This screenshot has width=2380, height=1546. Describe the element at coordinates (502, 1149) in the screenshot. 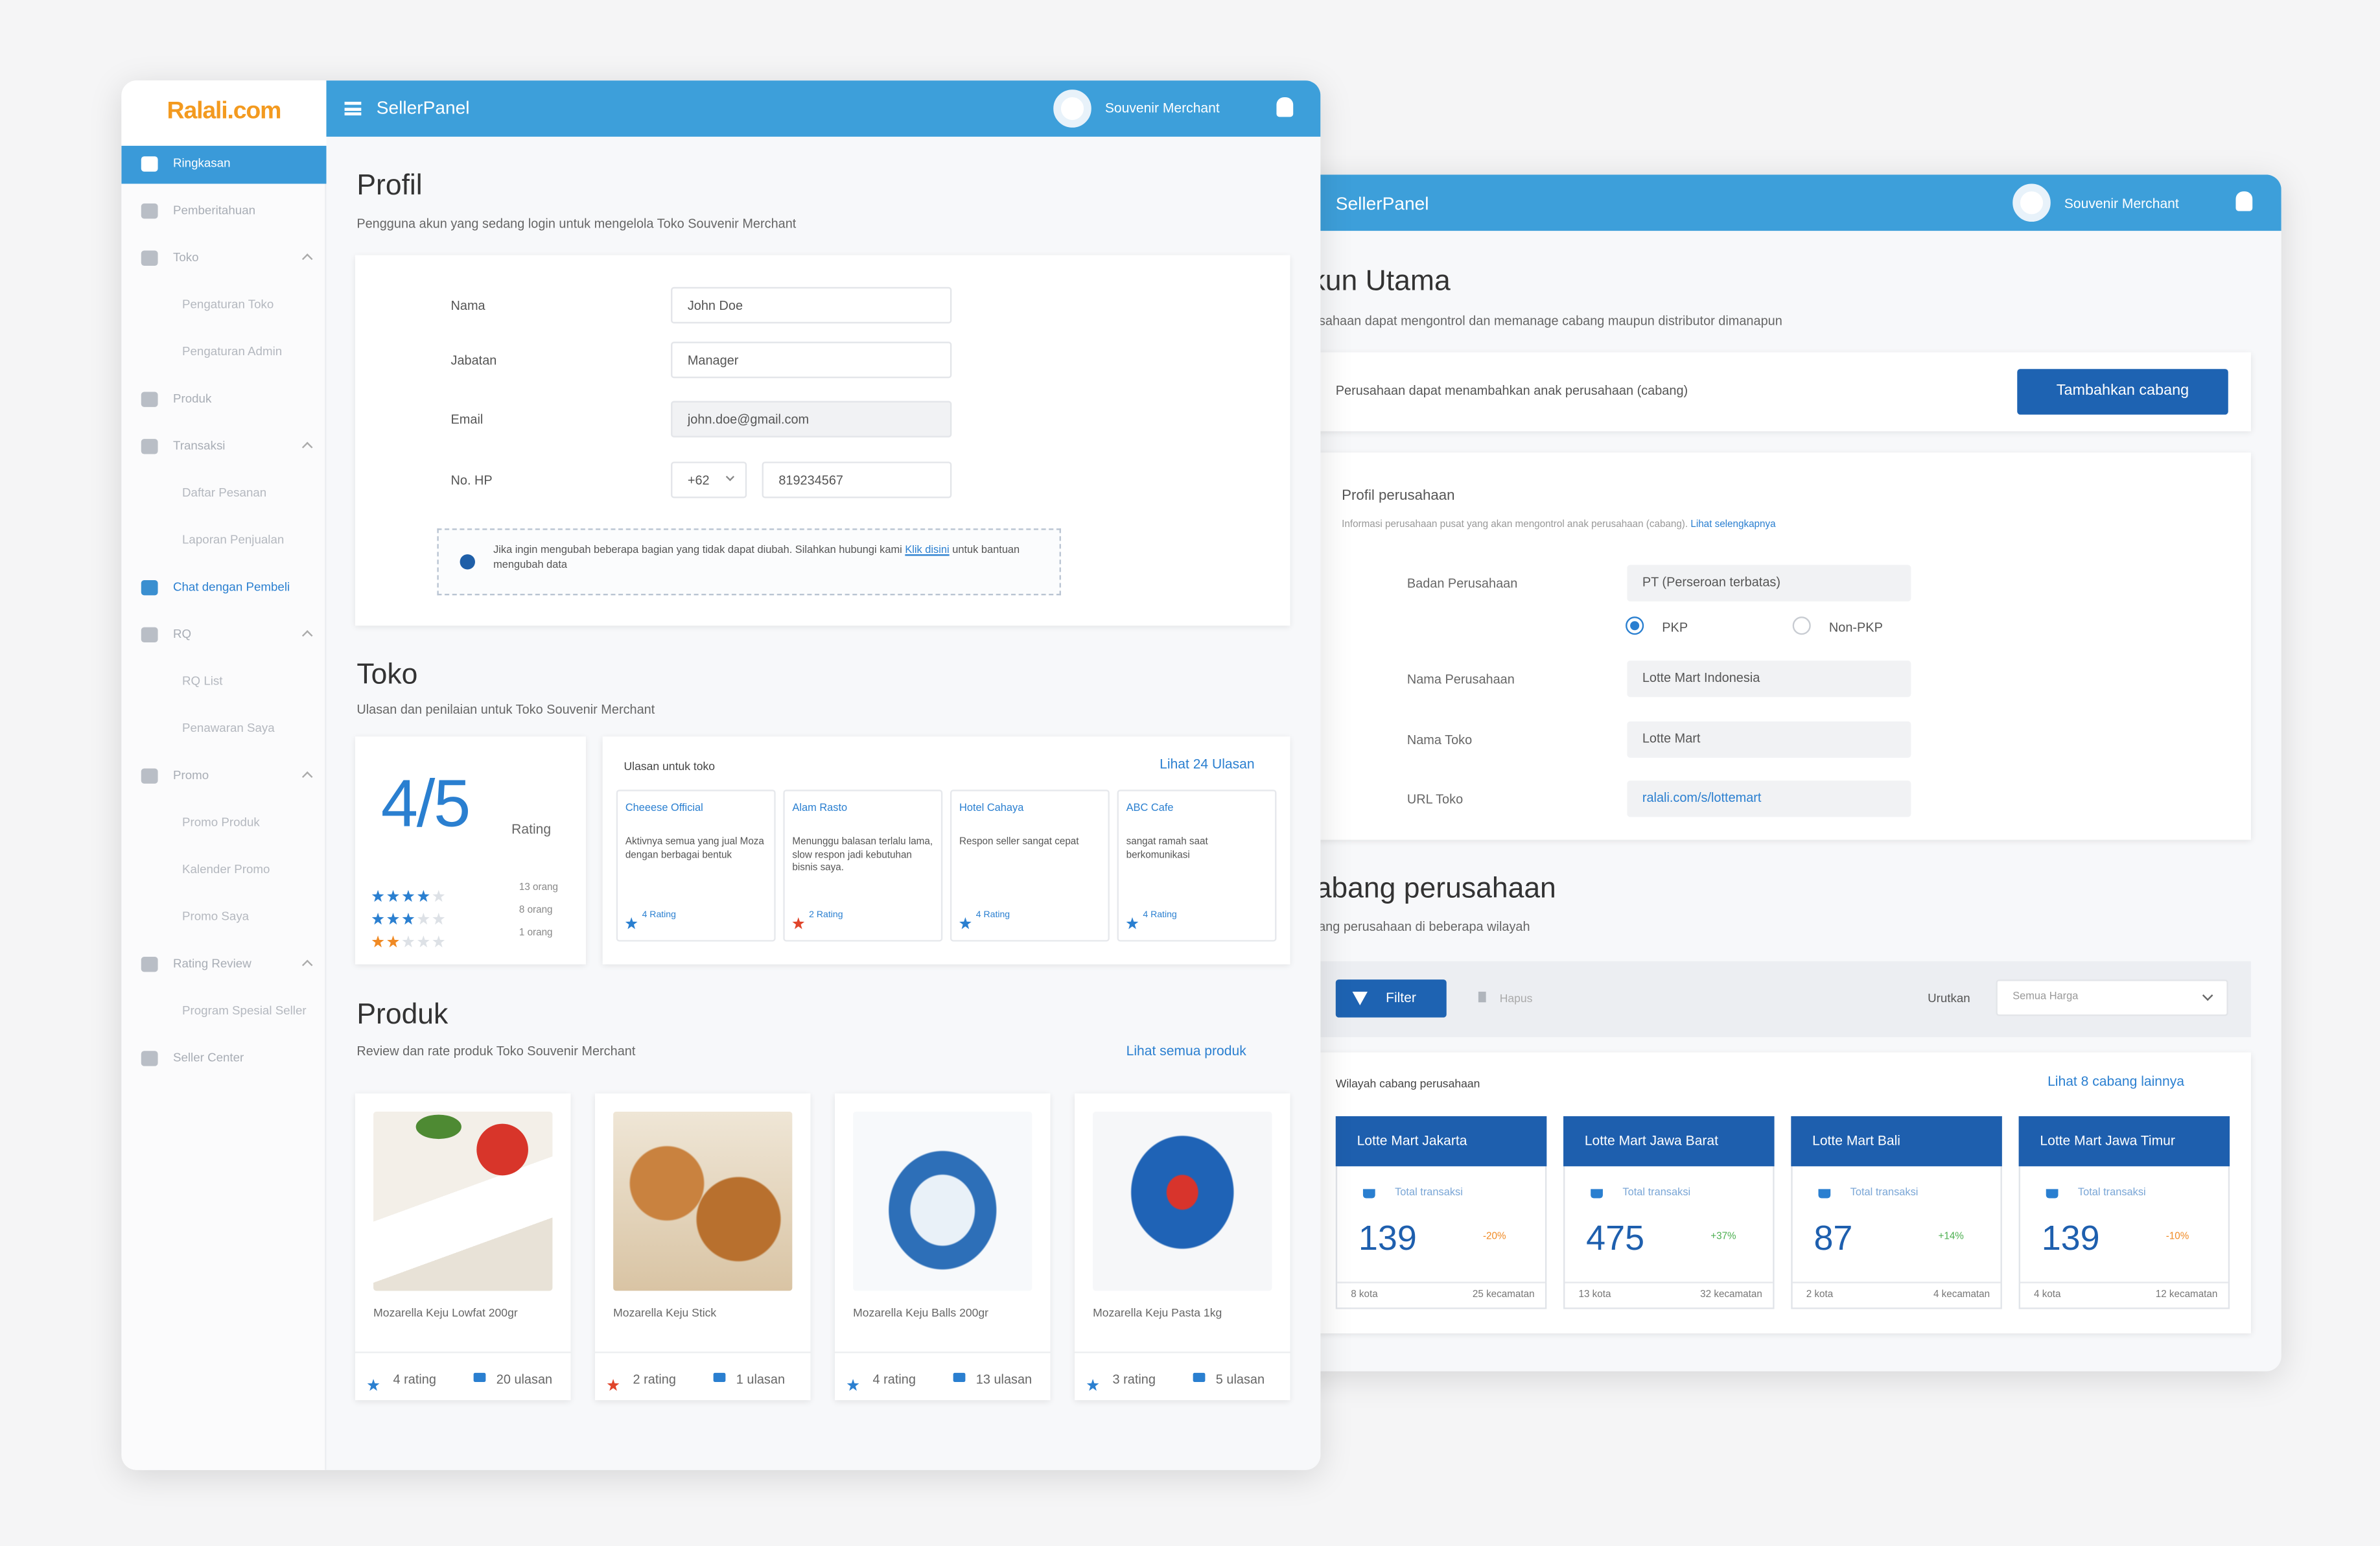

I see `tomato` at that location.